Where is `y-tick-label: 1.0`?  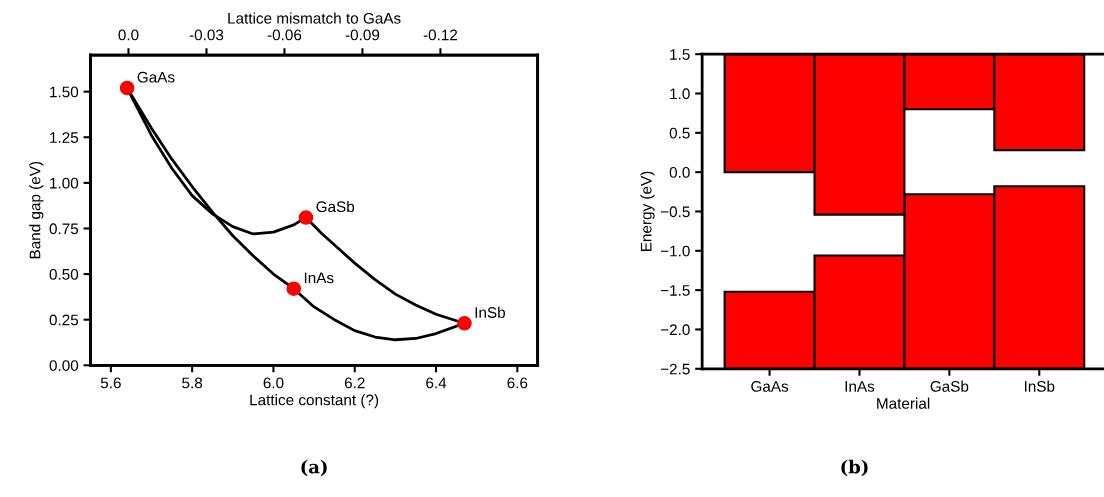
y-tick-label: 1.0 is located at coordinates (680, 94).